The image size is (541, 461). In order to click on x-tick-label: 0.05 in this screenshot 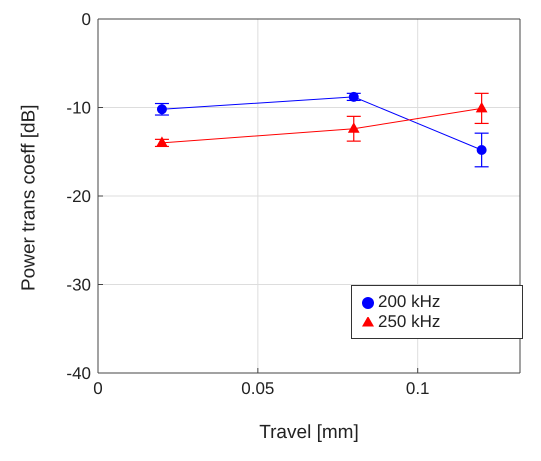, I will do `click(257, 388)`.